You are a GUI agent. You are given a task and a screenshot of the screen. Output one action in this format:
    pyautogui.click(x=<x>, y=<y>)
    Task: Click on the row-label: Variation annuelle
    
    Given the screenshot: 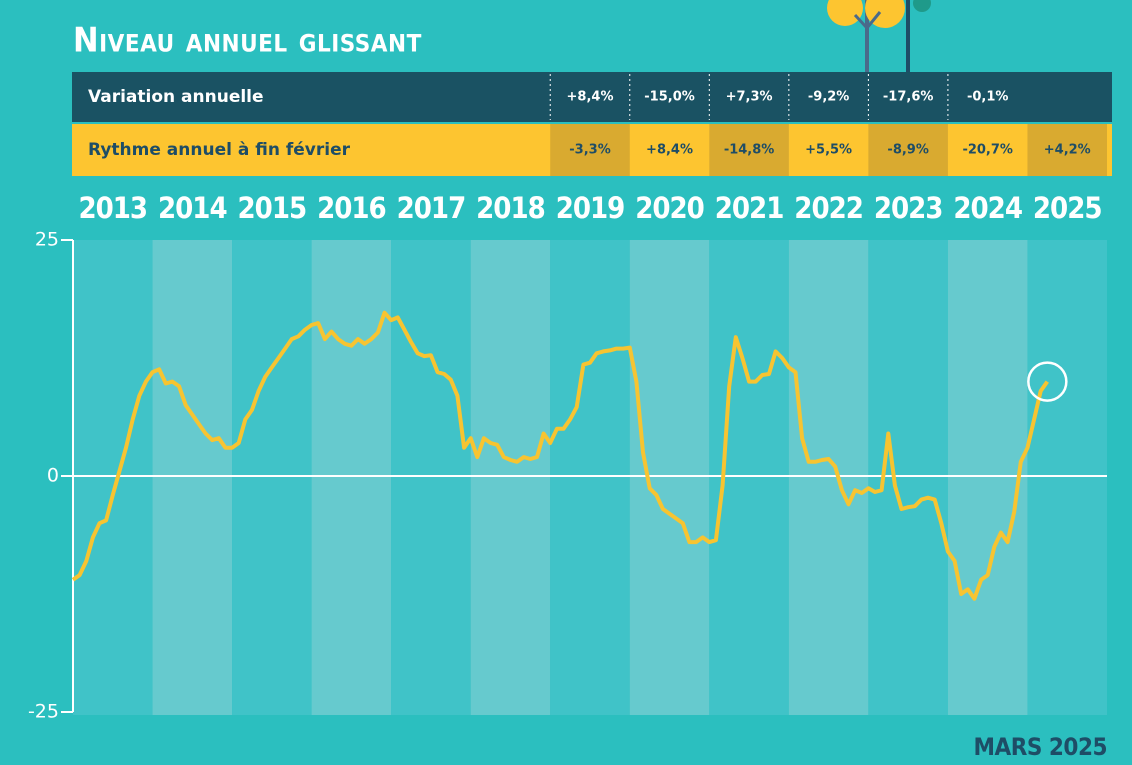 What is the action you would take?
    pyautogui.click(x=176, y=97)
    